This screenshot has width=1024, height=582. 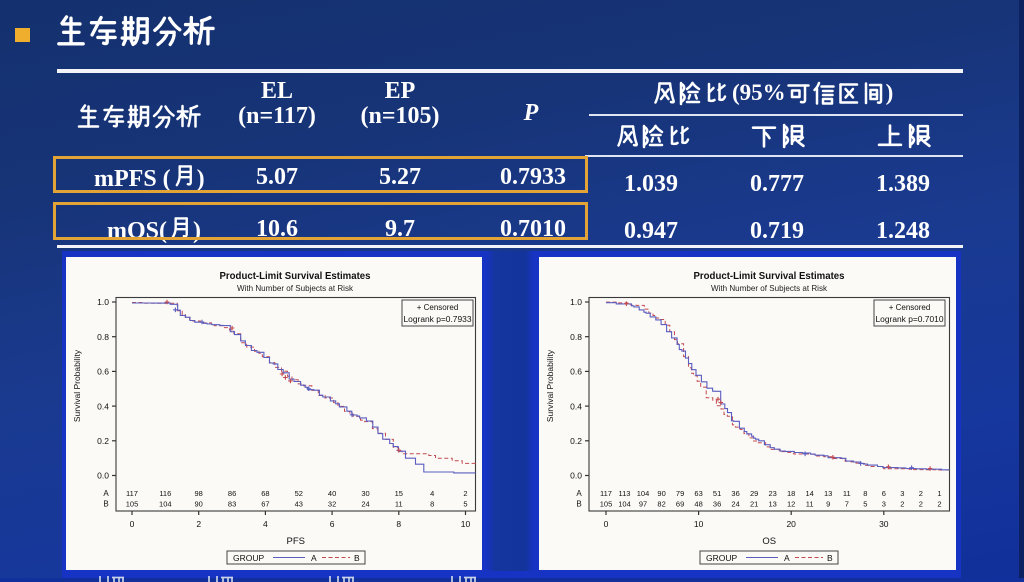 I want to click on svg-text: 7, so click(x=847, y=504).